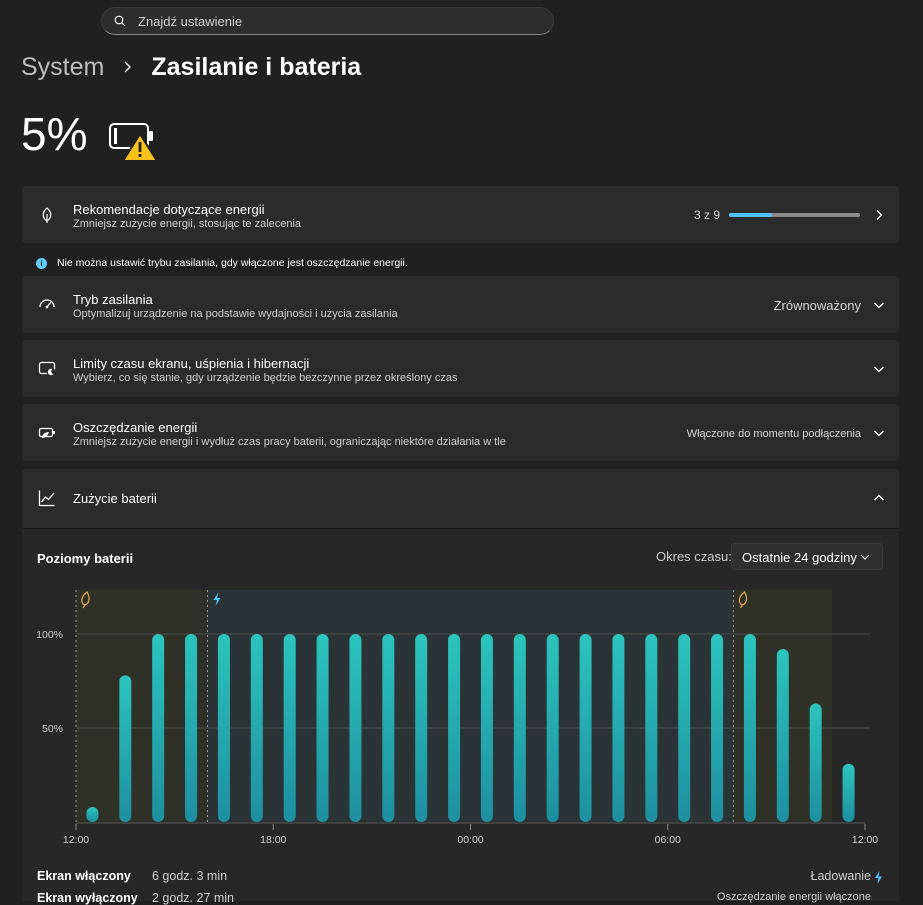 The height and width of the screenshot is (905, 923). I want to click on info-icon: i, so click(41, 263).